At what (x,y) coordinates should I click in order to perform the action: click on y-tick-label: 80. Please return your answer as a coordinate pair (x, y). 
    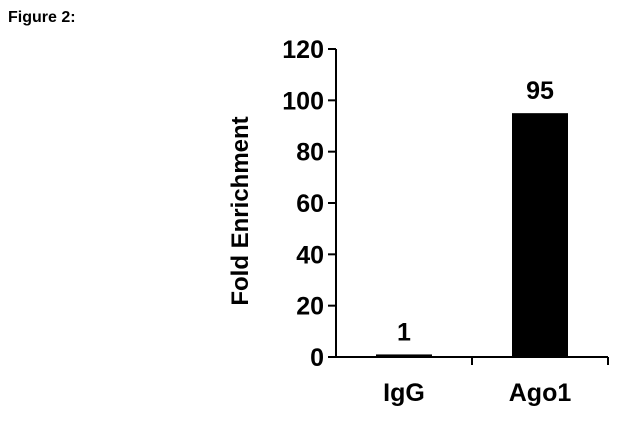
    Looking at the image, I should click on (310, 153).